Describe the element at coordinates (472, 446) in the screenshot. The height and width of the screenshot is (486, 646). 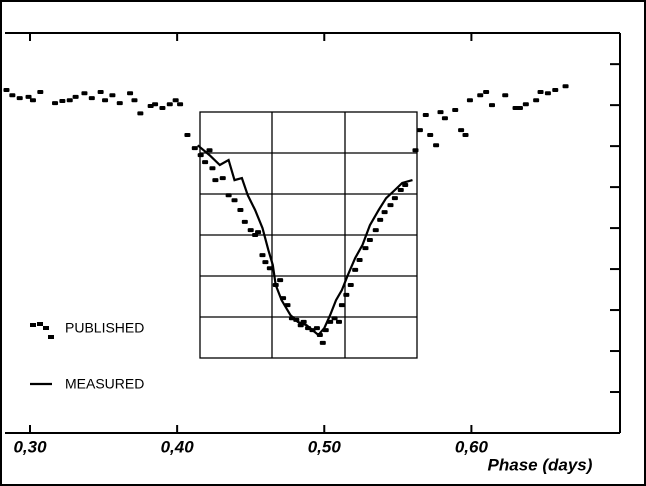
I see `x-tick-label: 0,60` at that location.